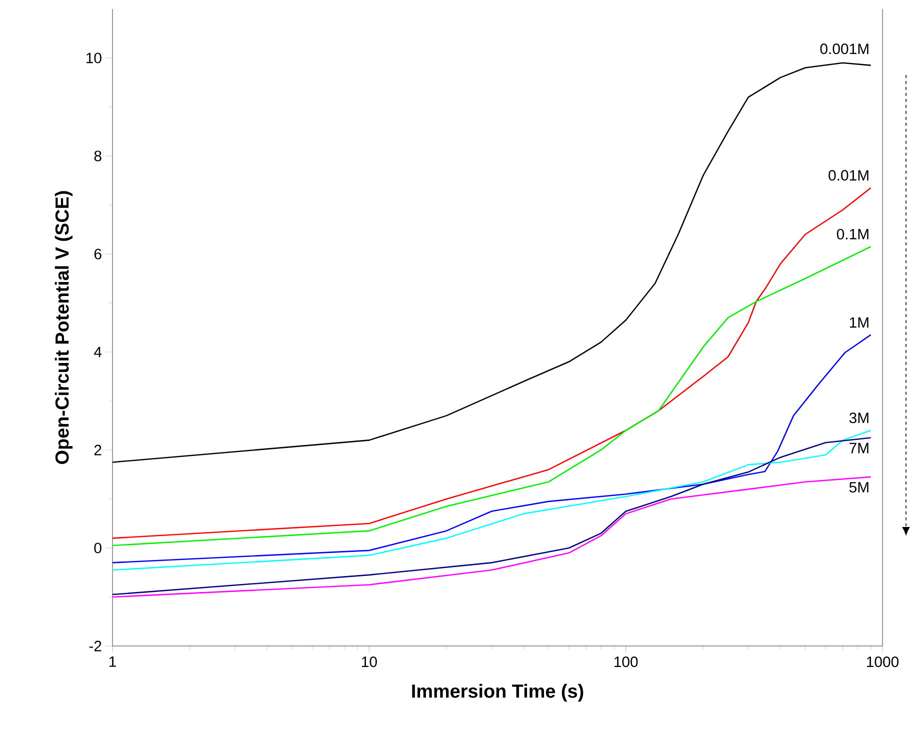 Image resolution: width=918 pixels, height=744 pixels. Describe the element at coordinates (844, 49) in the screenshot. I see `series-label: 0.001M` at that location.